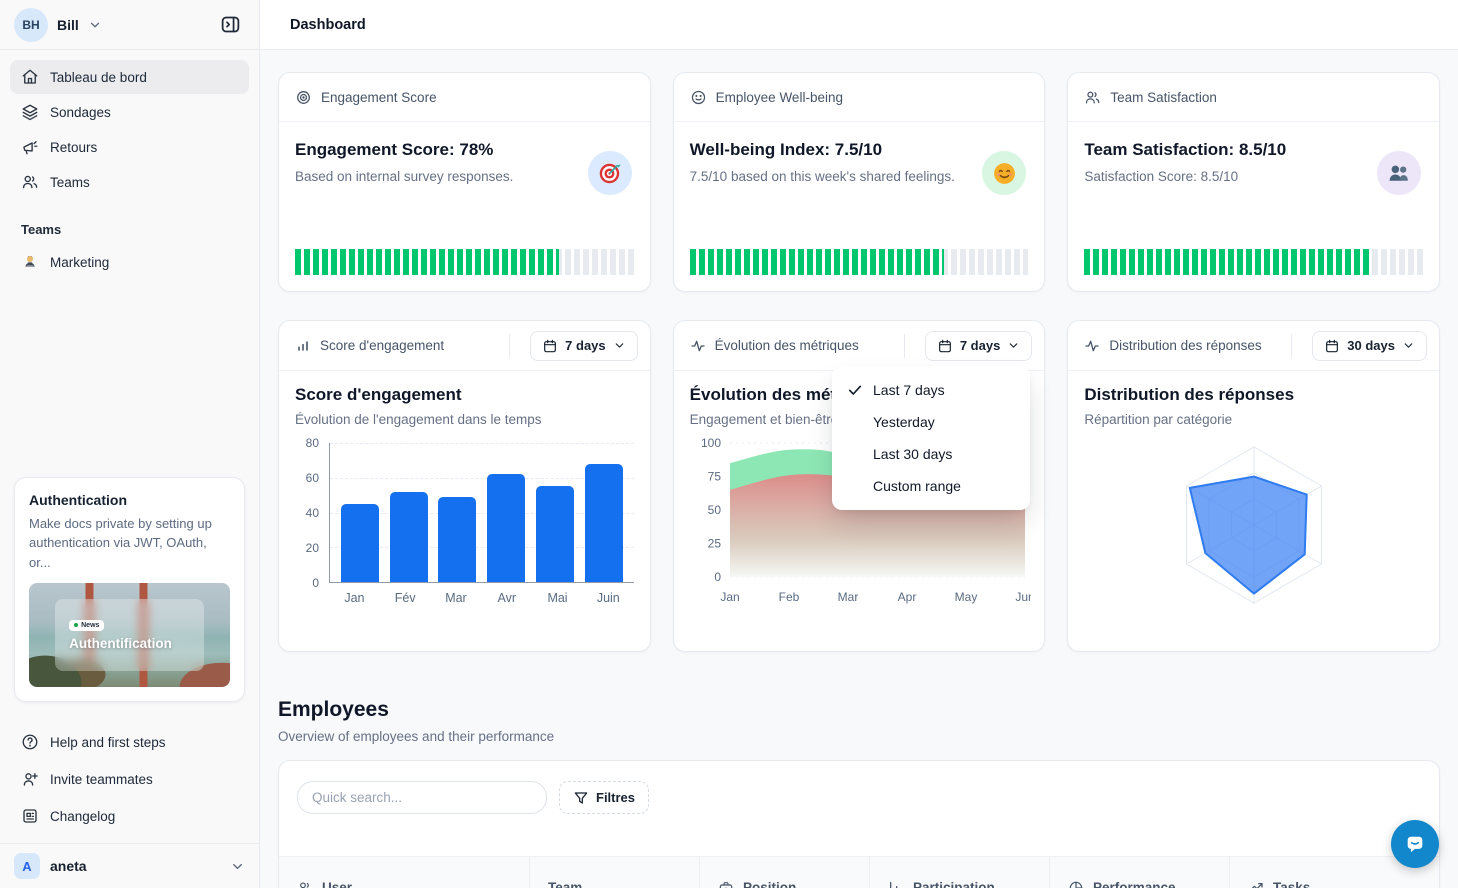 This screenshot has width=1458, height=888. What do you see at coordinates (714, 544) in the screenshot?
I see `svg-text: 25` at bounding box center [714, 544].